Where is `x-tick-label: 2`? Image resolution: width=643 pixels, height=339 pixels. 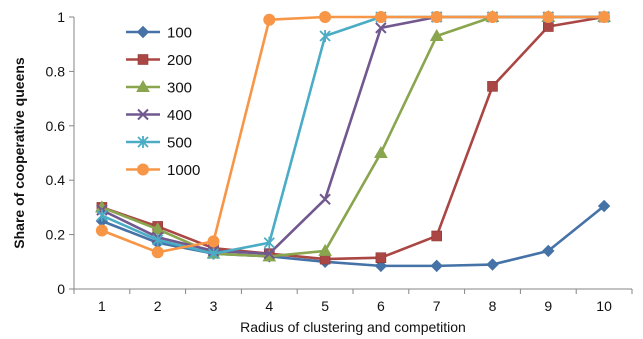 x-tick-label: 2 is located at coordinates (158, 306).